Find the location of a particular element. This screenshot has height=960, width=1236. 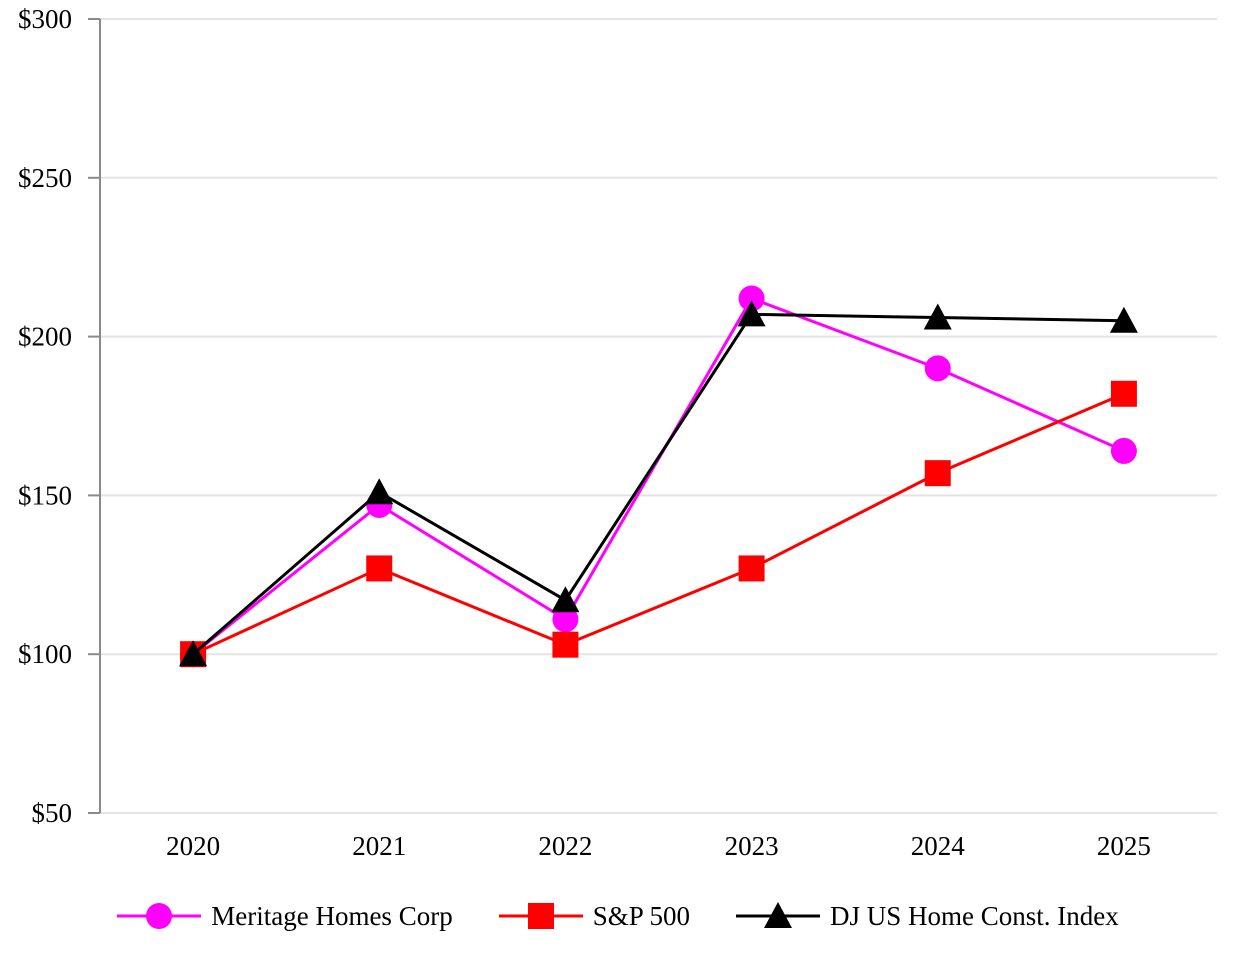

legend-marker-circle is located at coordinates (159, 916).